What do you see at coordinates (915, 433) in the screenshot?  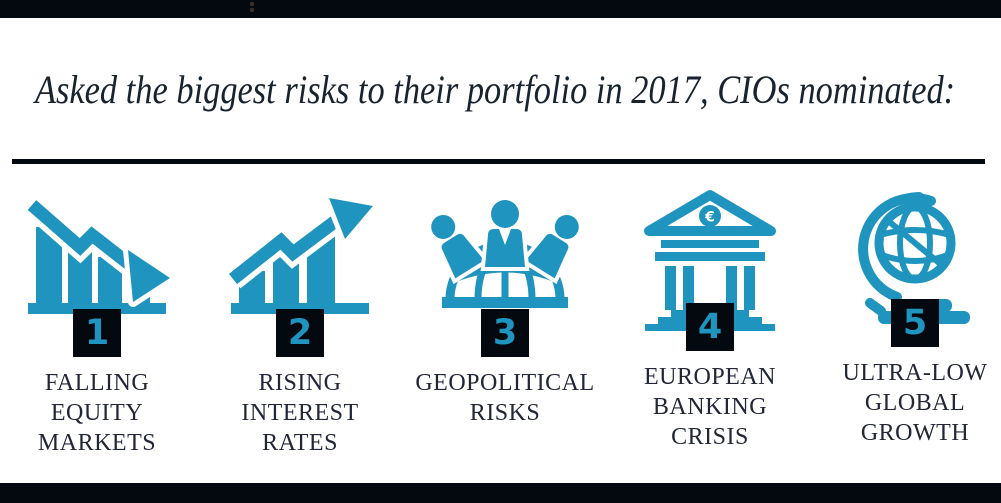 I see `label-line: GROWTH` at bounding box center [915, 433].